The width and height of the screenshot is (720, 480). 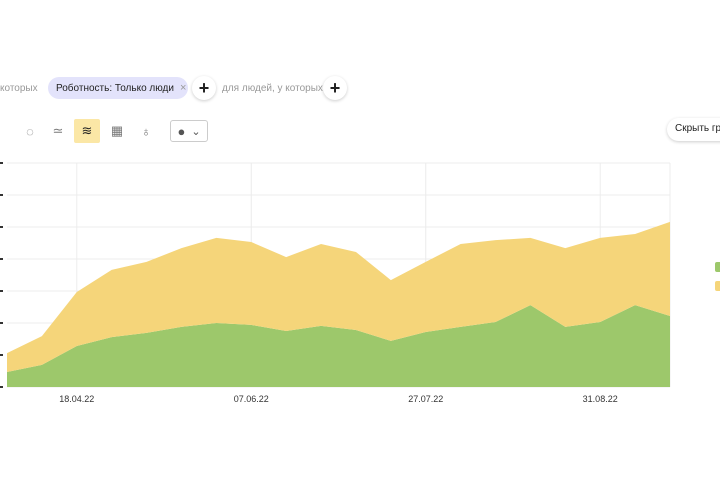 What do you see at coordinates (30, 131) in the screenshot?
I see `pie-chart-icon: ◌` at bounding box center [30, 131].